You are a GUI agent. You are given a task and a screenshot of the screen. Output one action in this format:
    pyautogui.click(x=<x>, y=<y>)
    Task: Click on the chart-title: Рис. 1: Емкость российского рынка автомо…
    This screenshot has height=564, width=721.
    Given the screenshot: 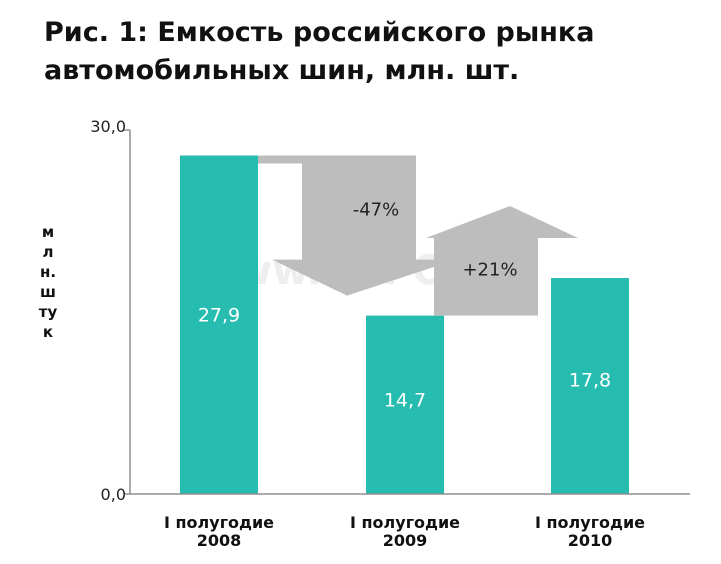 What is the action you would take?
    pyautogui.click(x=319, y=52)
    